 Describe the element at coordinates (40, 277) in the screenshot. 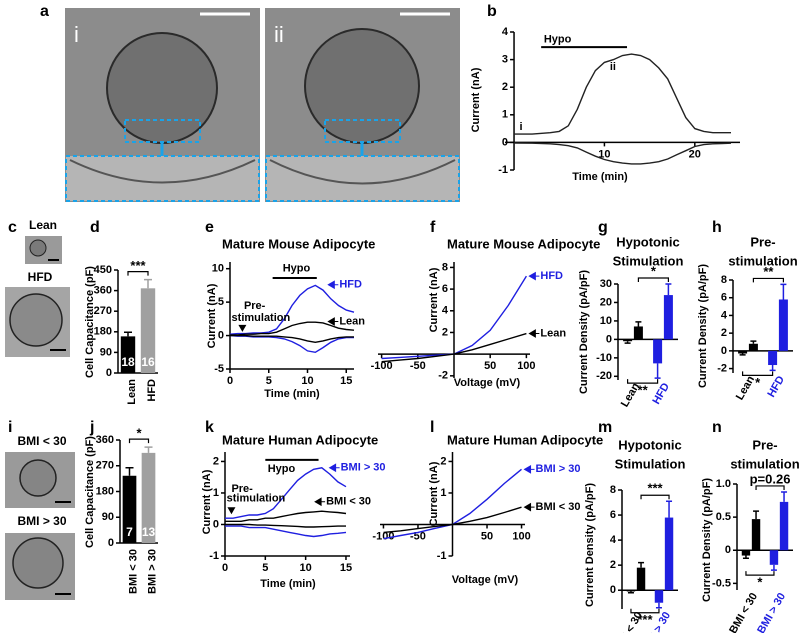

I see `image-label: HFD` at that location.